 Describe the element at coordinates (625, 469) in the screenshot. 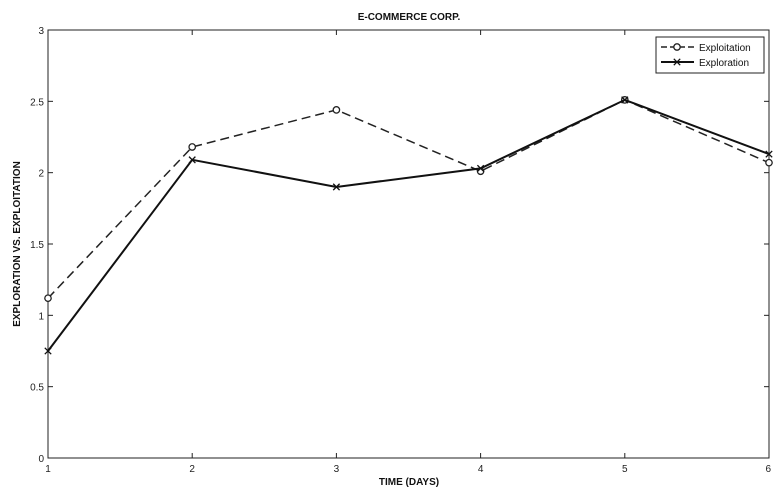

I see `x-tick-label: 5` at that location.